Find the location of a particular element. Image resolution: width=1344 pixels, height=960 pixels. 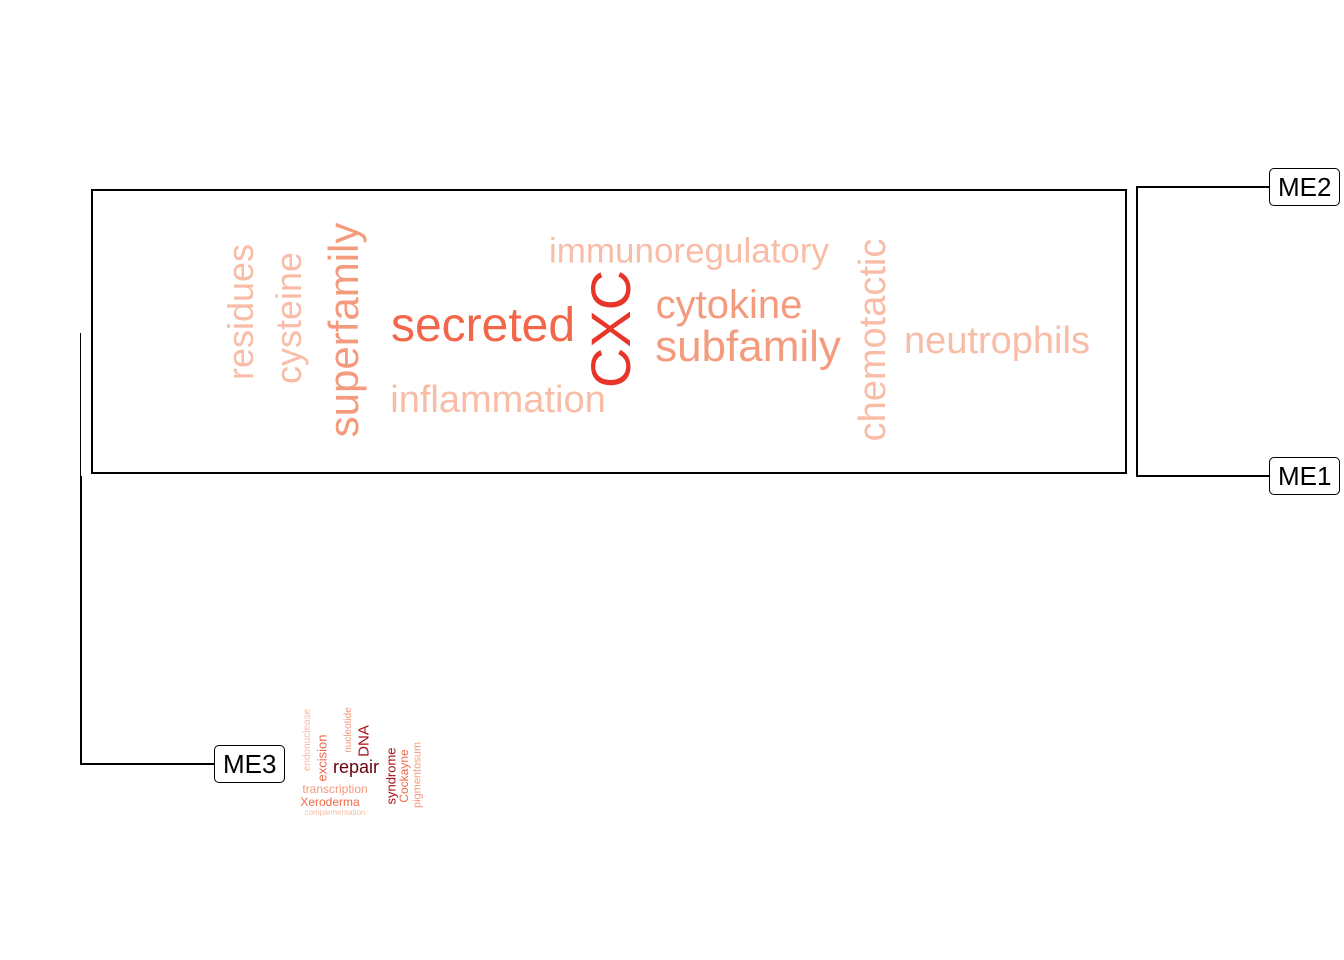

word-nucleotide: nucleotide is located at coordinates (348, 730).